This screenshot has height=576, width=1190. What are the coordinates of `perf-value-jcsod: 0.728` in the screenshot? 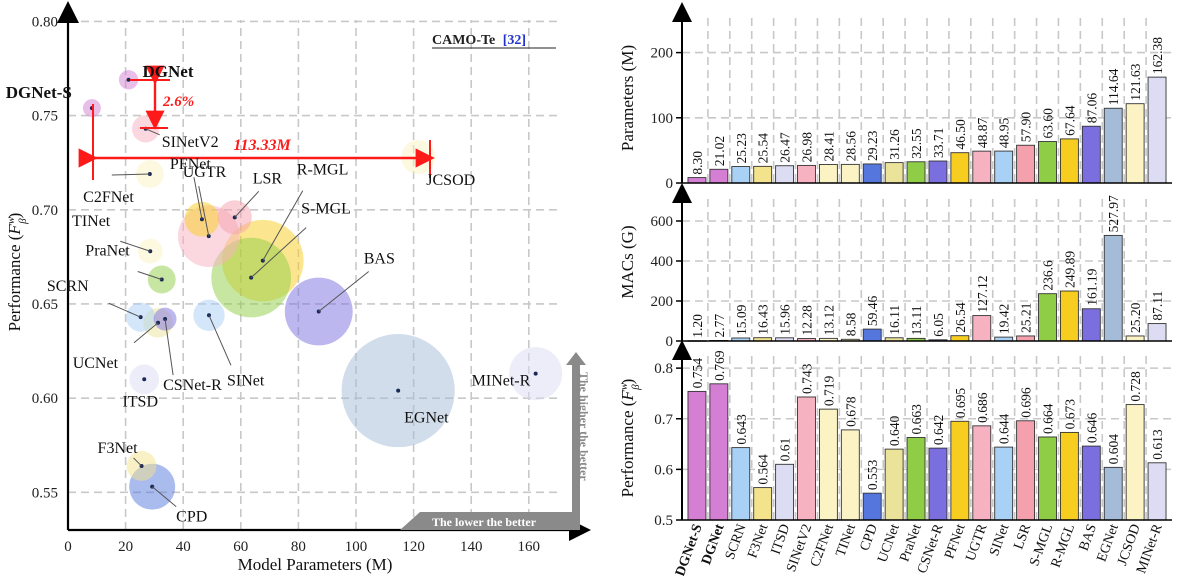 It's located at (1135, 386).